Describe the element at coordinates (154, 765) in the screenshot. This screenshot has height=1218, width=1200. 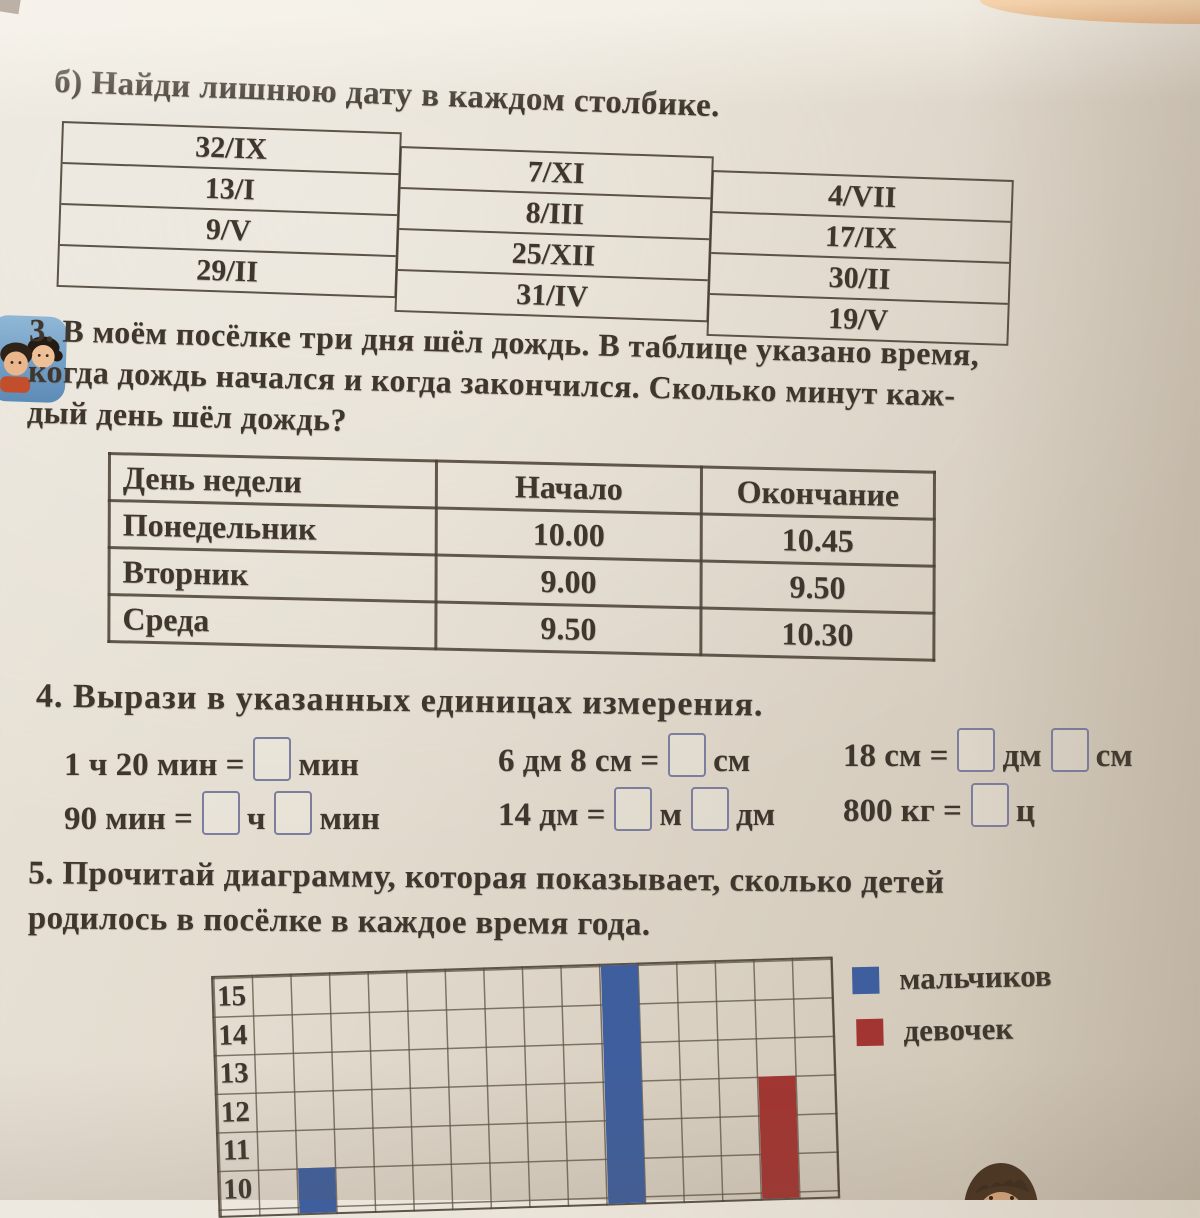
I see `equation-lhs: 1 ч 20 мин =` at that location.